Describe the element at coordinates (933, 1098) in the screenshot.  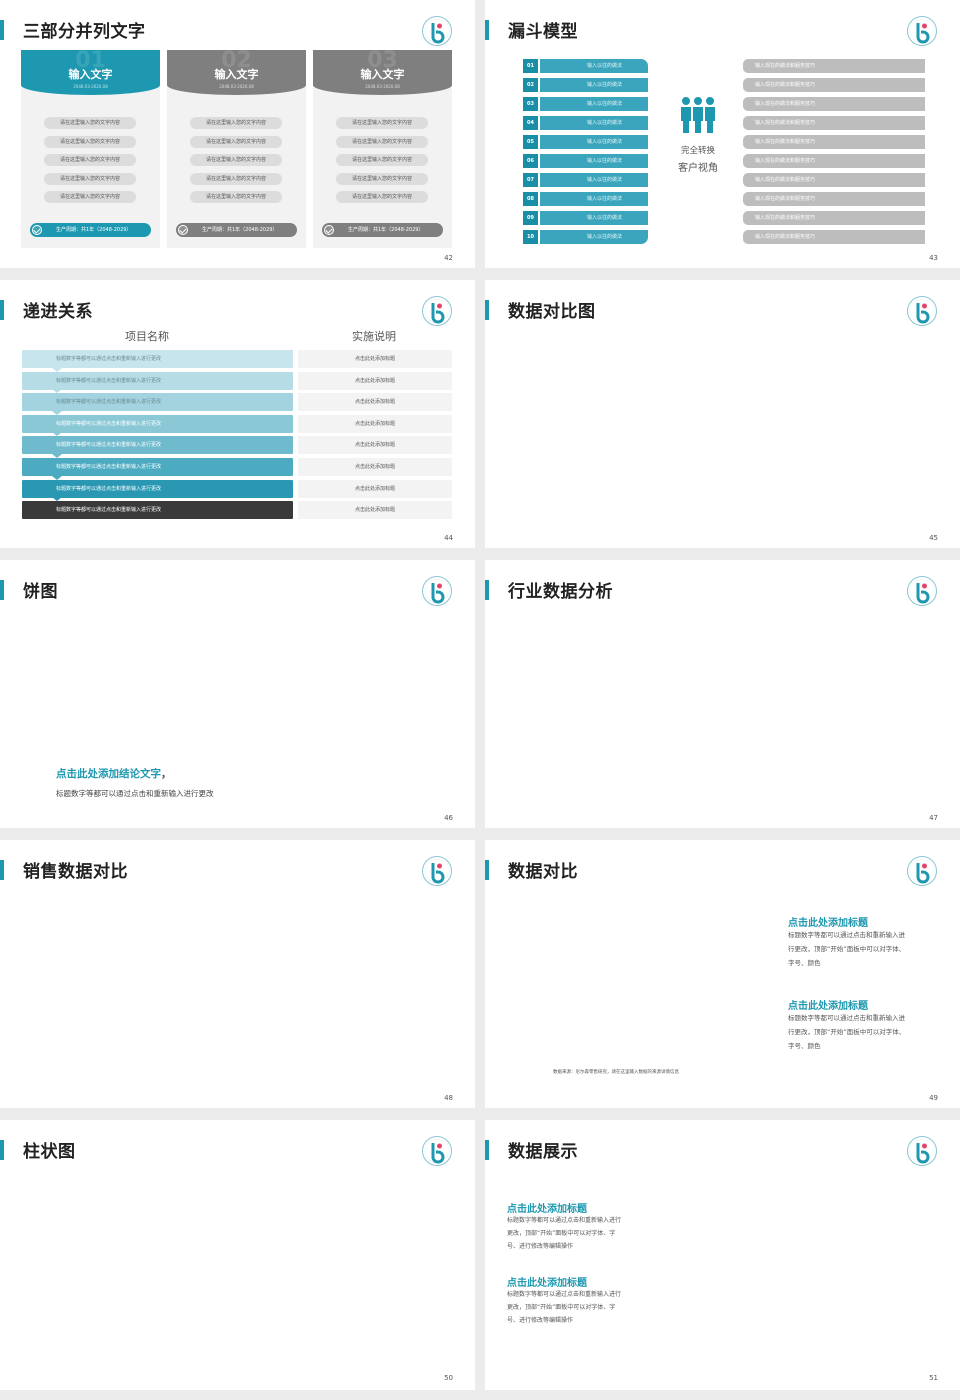
I see `page-number: 49` at that location.